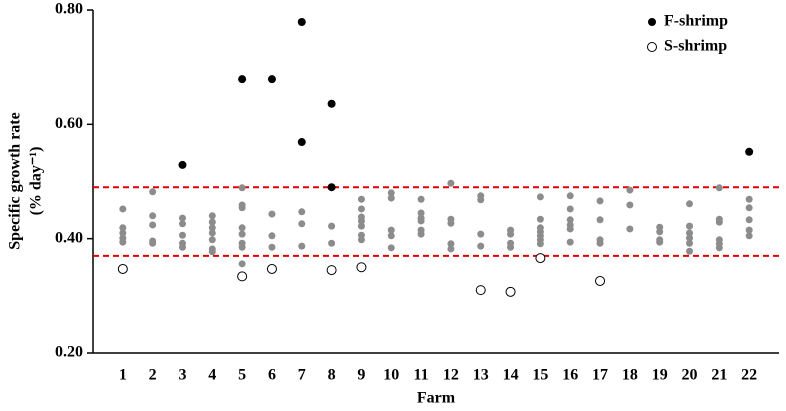 The height and width of the screenshot is (411, 786). Describe the element at coordinates (660, 375) in the screenshot. I see `x-tick-label: 19` at that location.